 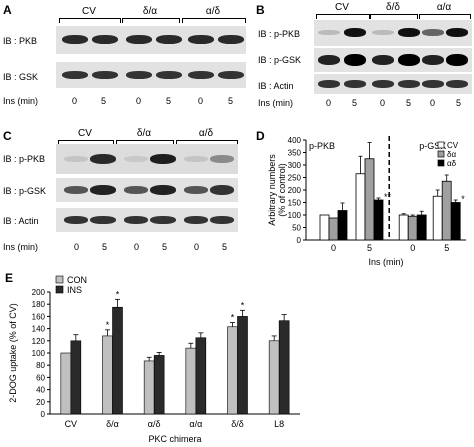 I want to click on y-tick-label: 20, so click(x=40, y=402).